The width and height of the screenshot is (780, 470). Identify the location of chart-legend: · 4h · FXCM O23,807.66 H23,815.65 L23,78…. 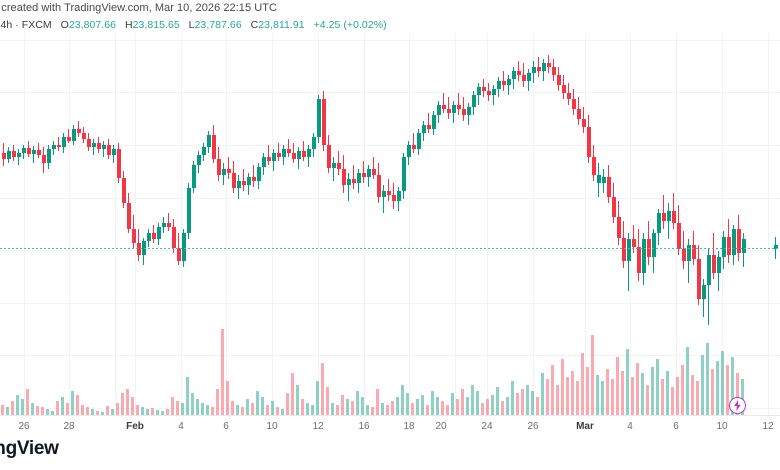
(193, 25).